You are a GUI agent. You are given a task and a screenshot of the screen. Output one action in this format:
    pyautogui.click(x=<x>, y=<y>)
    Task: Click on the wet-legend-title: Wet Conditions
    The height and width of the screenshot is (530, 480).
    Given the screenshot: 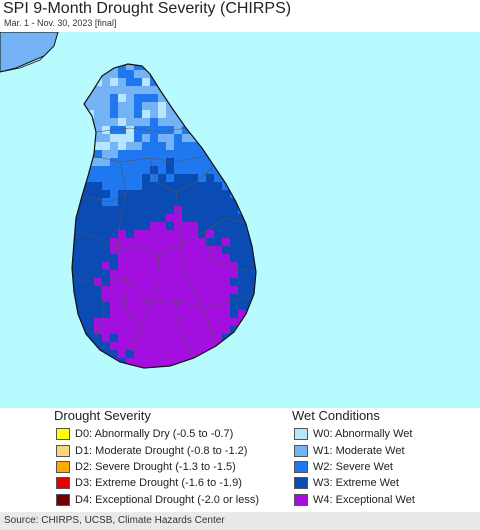 What is the action you would take?
    pyautogui.click(x=336, y=415)
    